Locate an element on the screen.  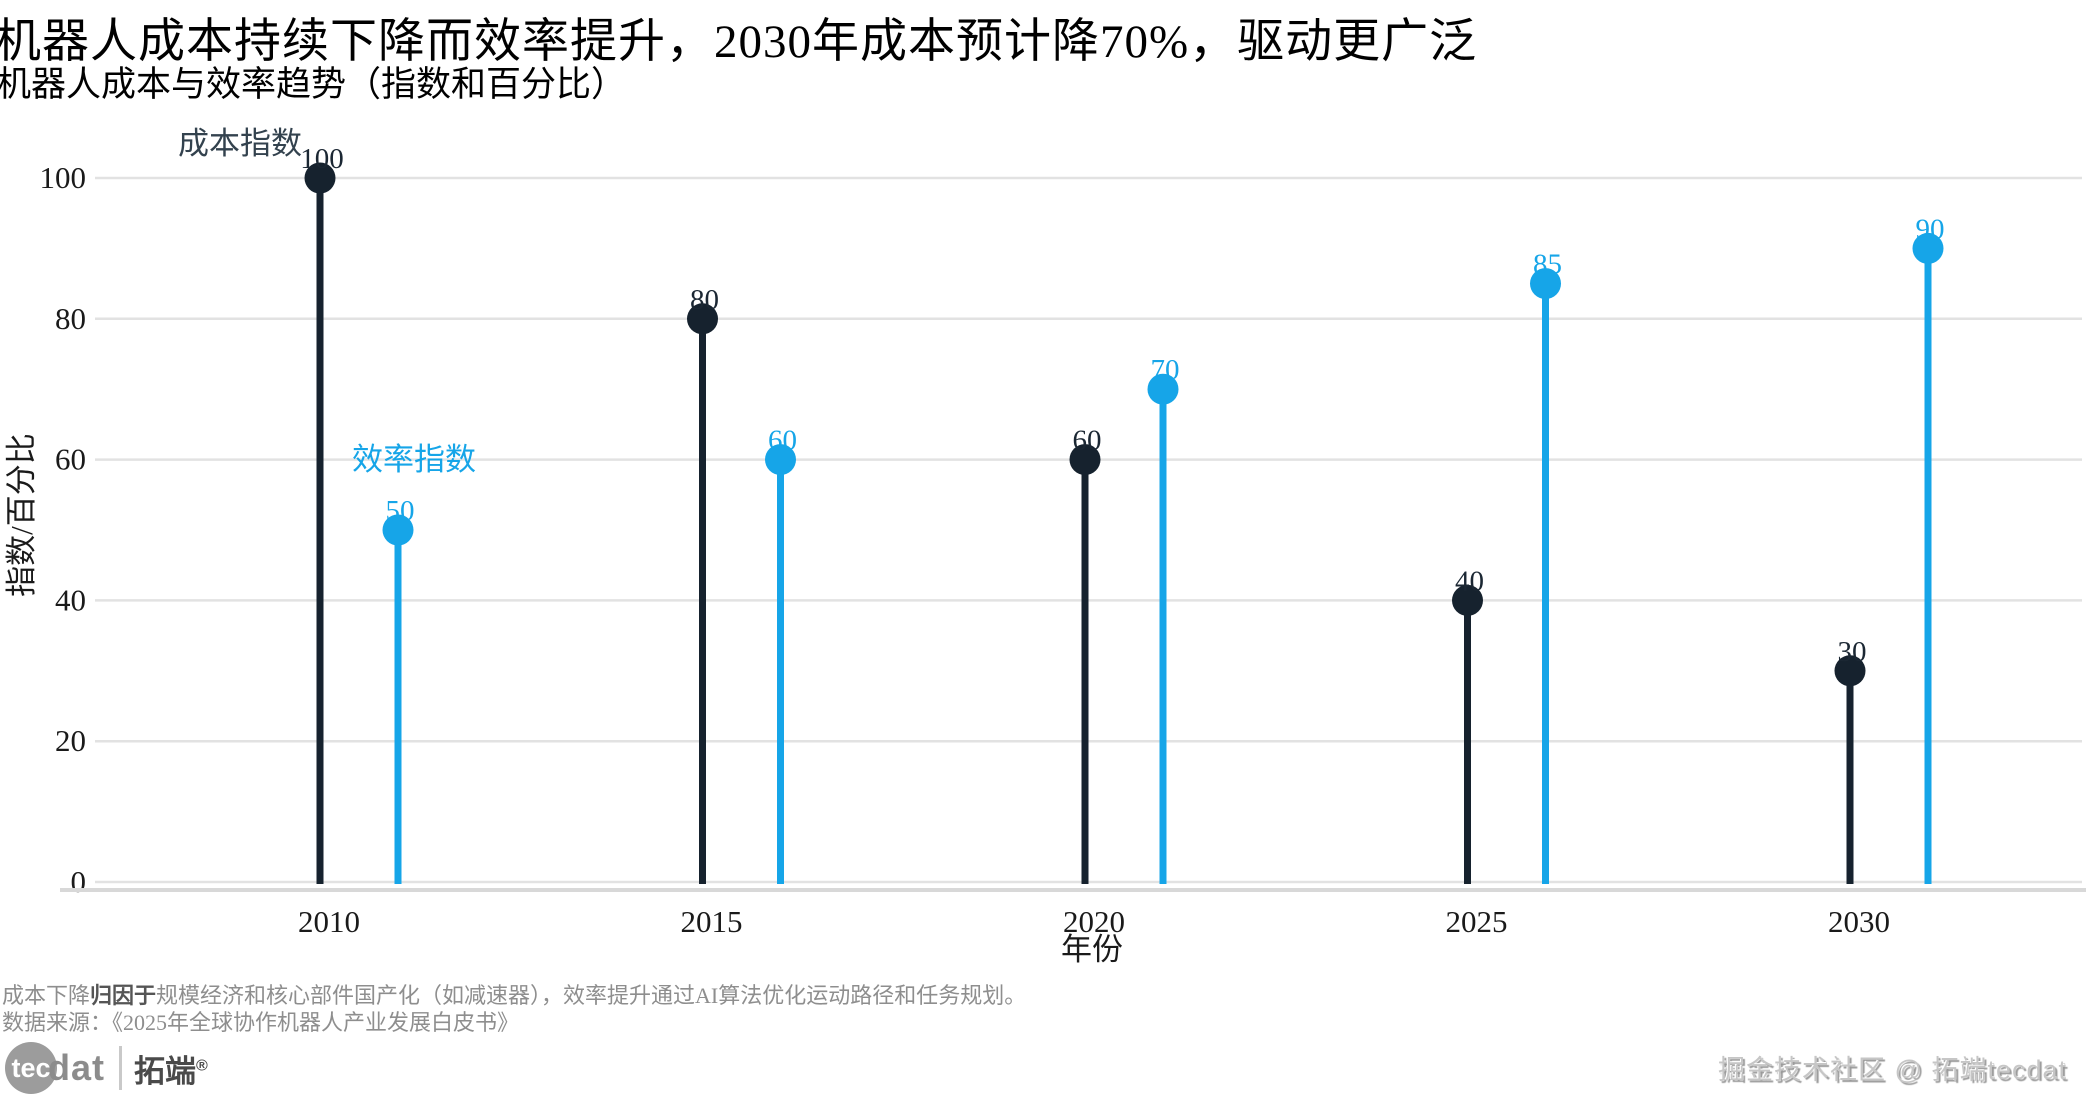
cost-value-label: 30 is located at coordinates (1852, 652).